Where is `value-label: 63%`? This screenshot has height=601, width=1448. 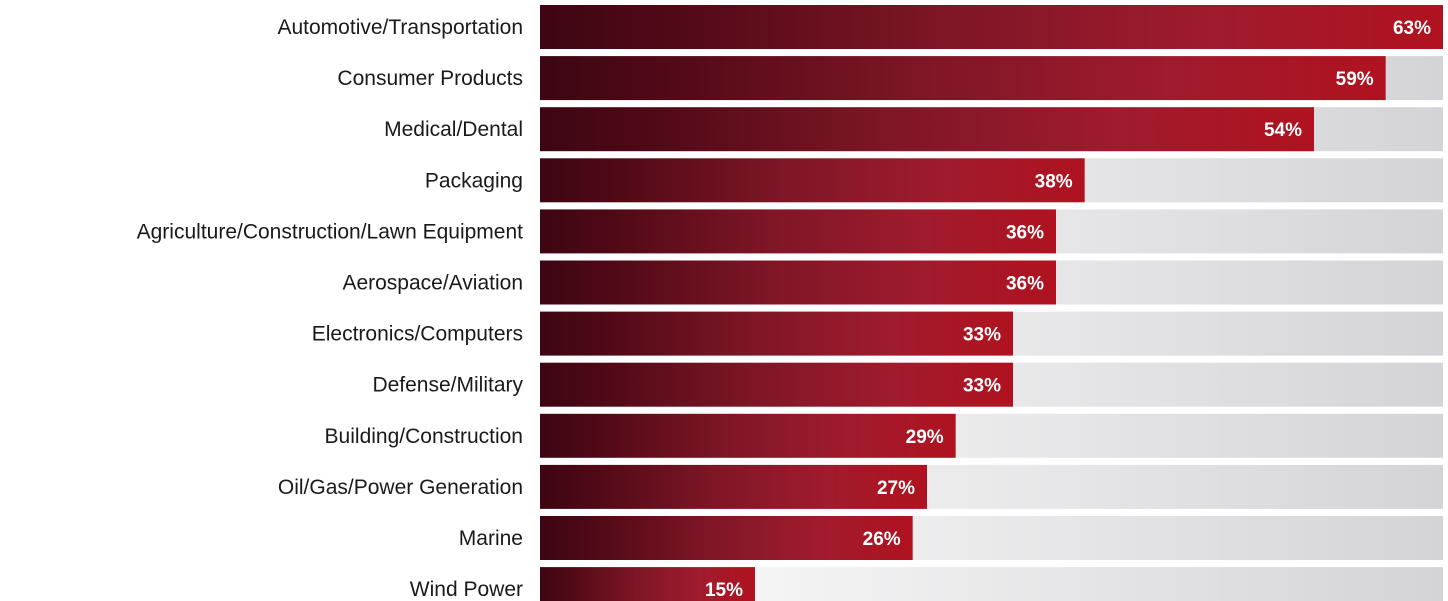
value-label: 63% is located at coordinates (1412, 28).